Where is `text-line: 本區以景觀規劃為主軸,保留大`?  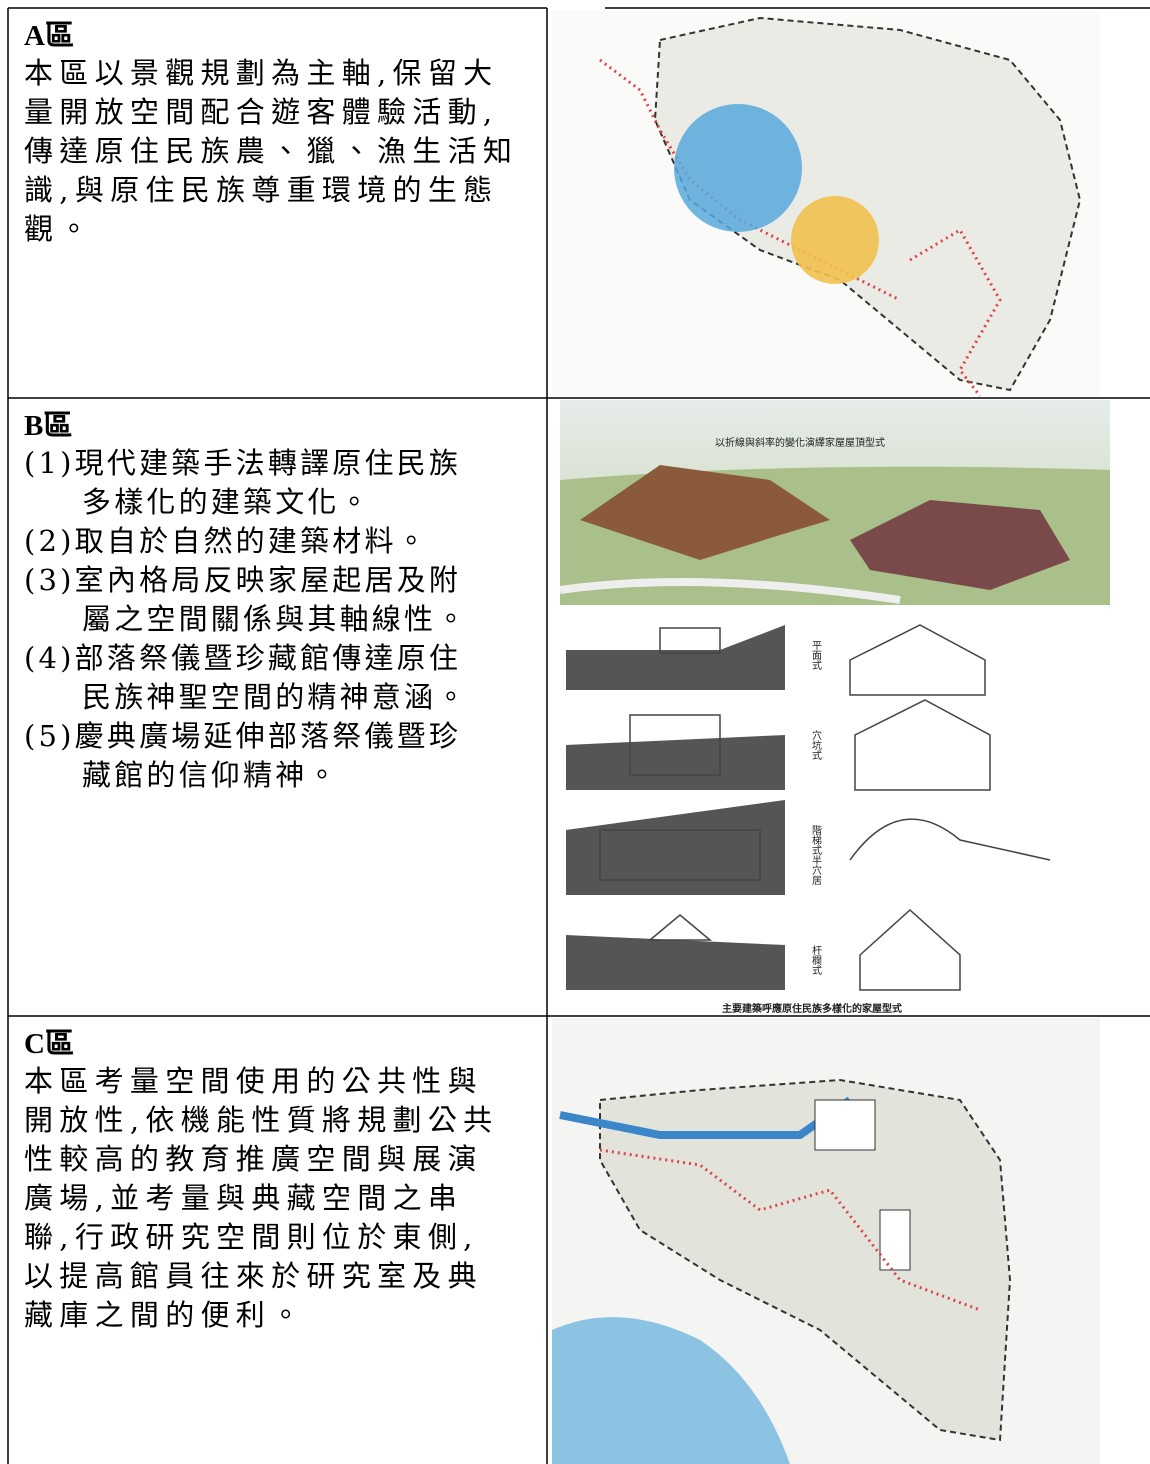 text-line: 本區以景觀規劃為主軸,保留大 is located at coordinates (261, 73).